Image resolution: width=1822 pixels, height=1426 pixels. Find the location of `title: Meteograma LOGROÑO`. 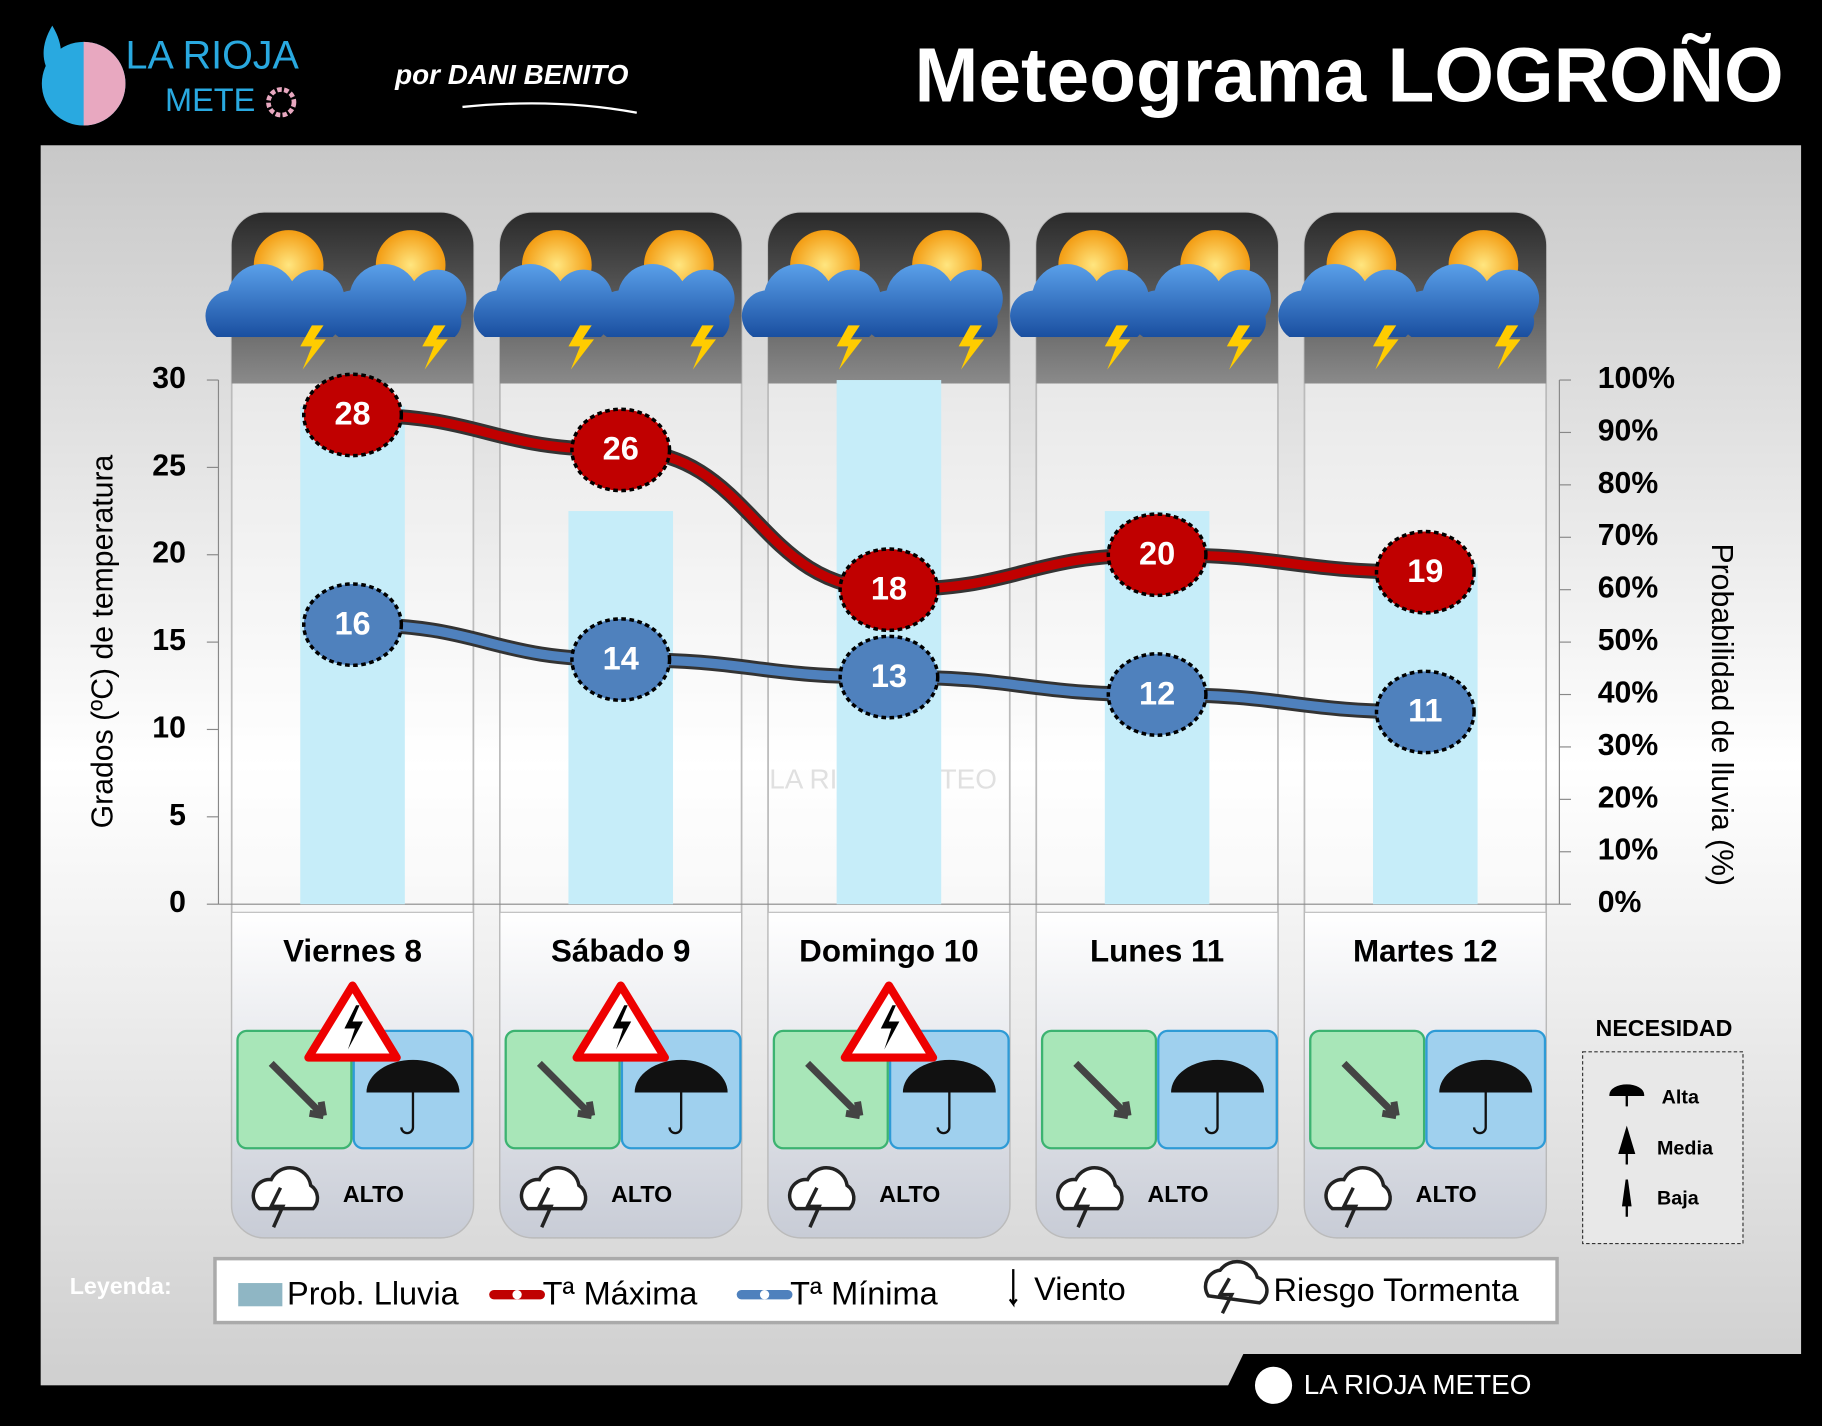

title: Meteograma LOGROÑO is located at coordinates (1348, 76).